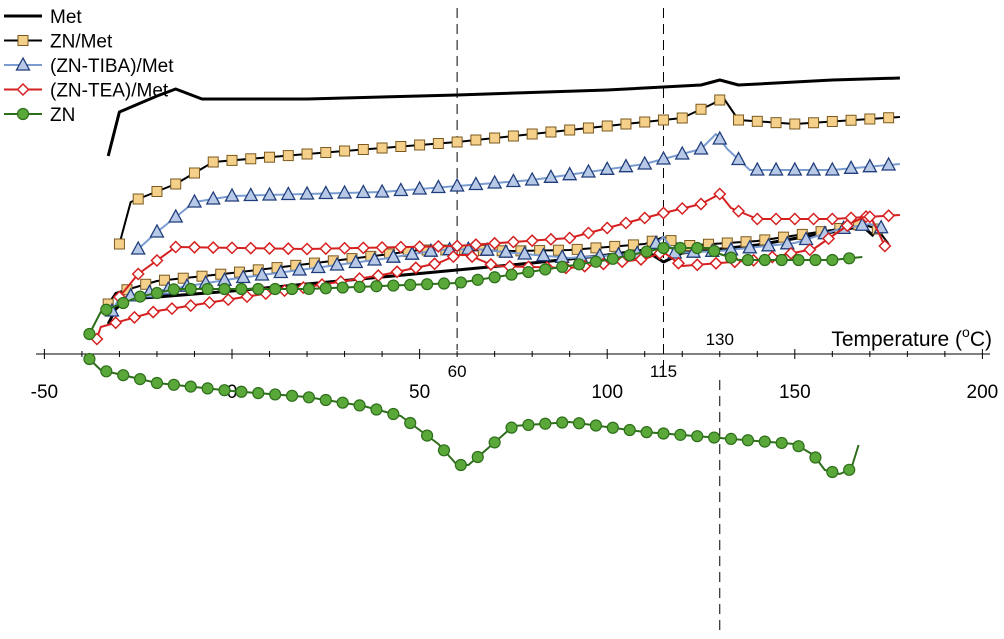  I want to click on series-line, so click(498, 264).